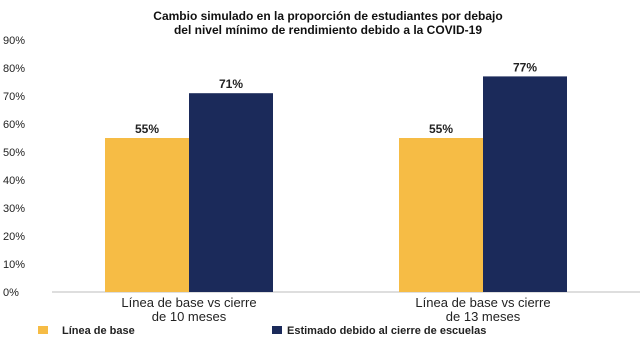  What do you see at coordinates (14, 209) in the screenshot?
I see `y-tick-label: 30%` at bounding box center [14, 209].